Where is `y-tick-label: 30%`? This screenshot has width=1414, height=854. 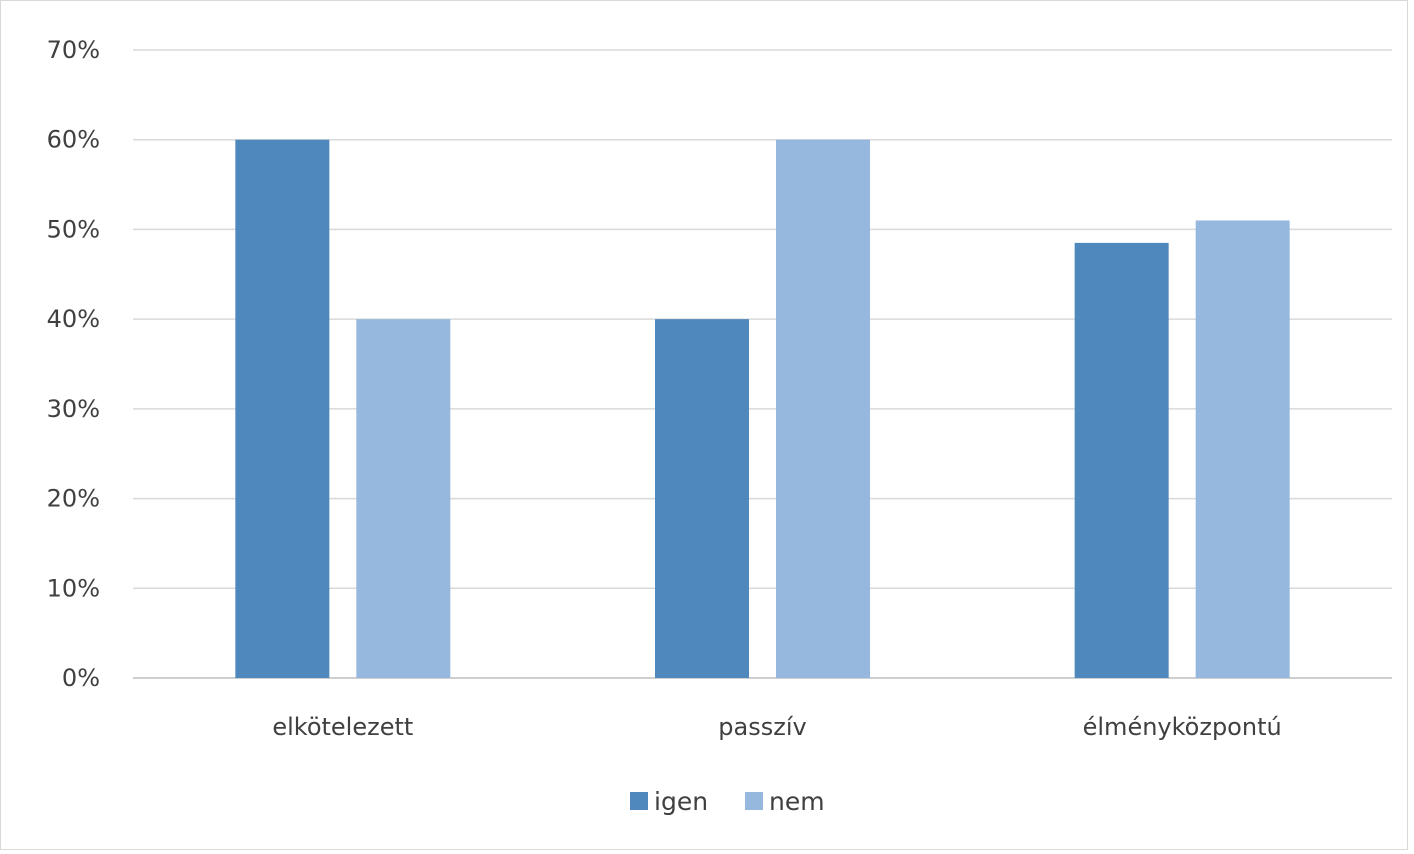
y-tick-label: 30% is located at coordinates (73, 409).